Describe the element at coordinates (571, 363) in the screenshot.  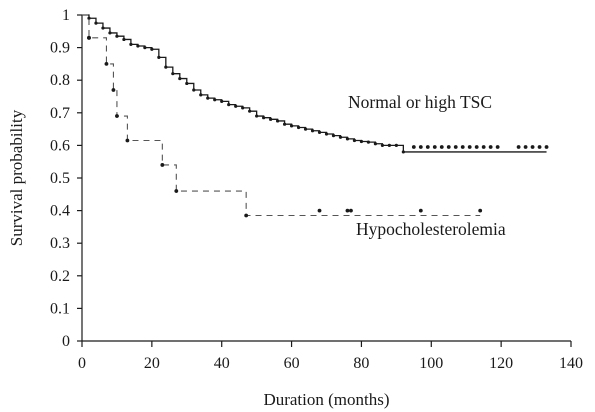
I see `x-tick-label: 140` at that location.